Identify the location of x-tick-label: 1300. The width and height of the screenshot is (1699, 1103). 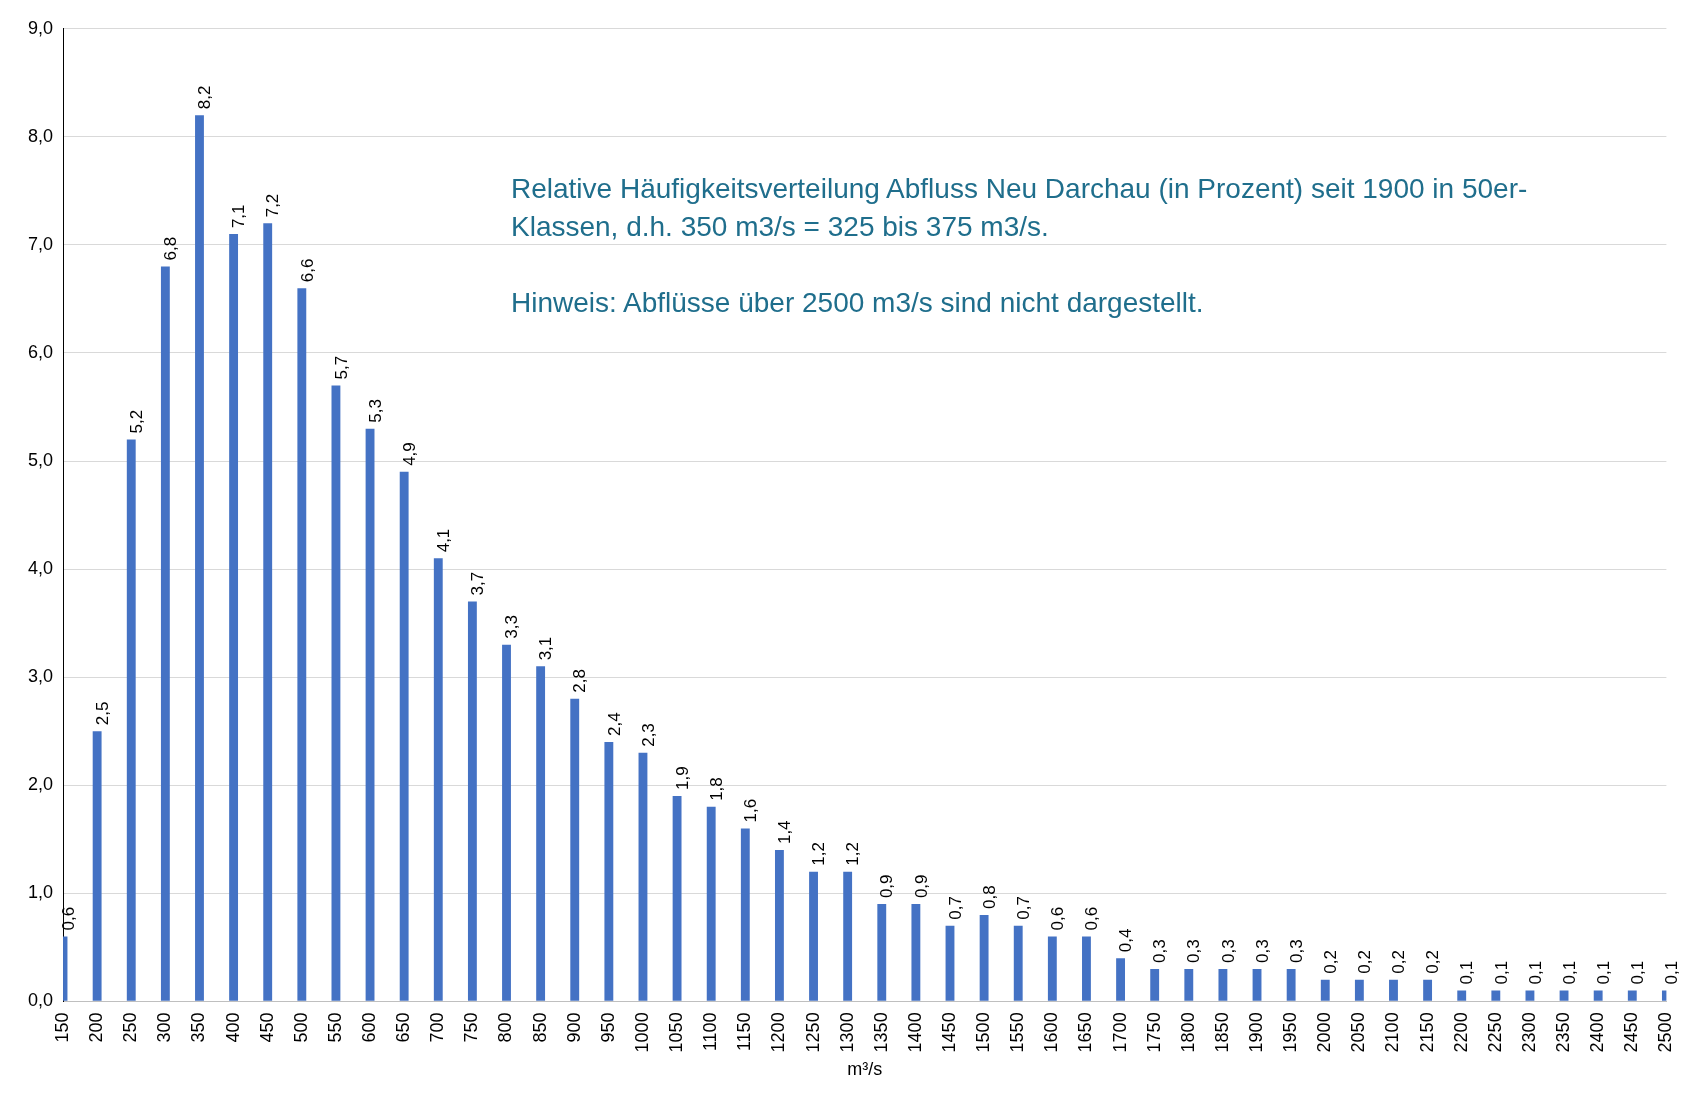
(846, 1032).